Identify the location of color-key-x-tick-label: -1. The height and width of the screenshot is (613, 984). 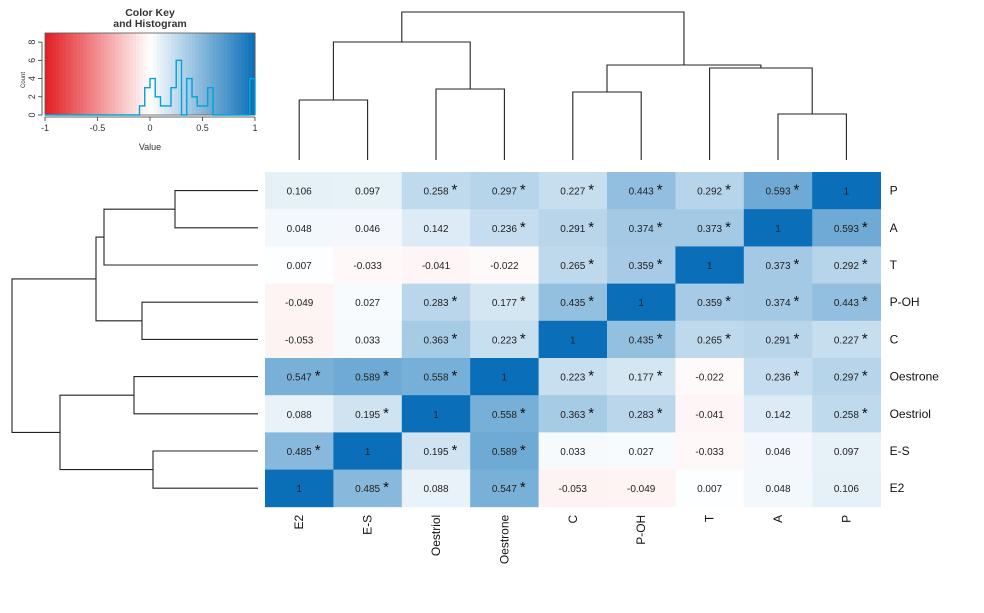
(45, 128).